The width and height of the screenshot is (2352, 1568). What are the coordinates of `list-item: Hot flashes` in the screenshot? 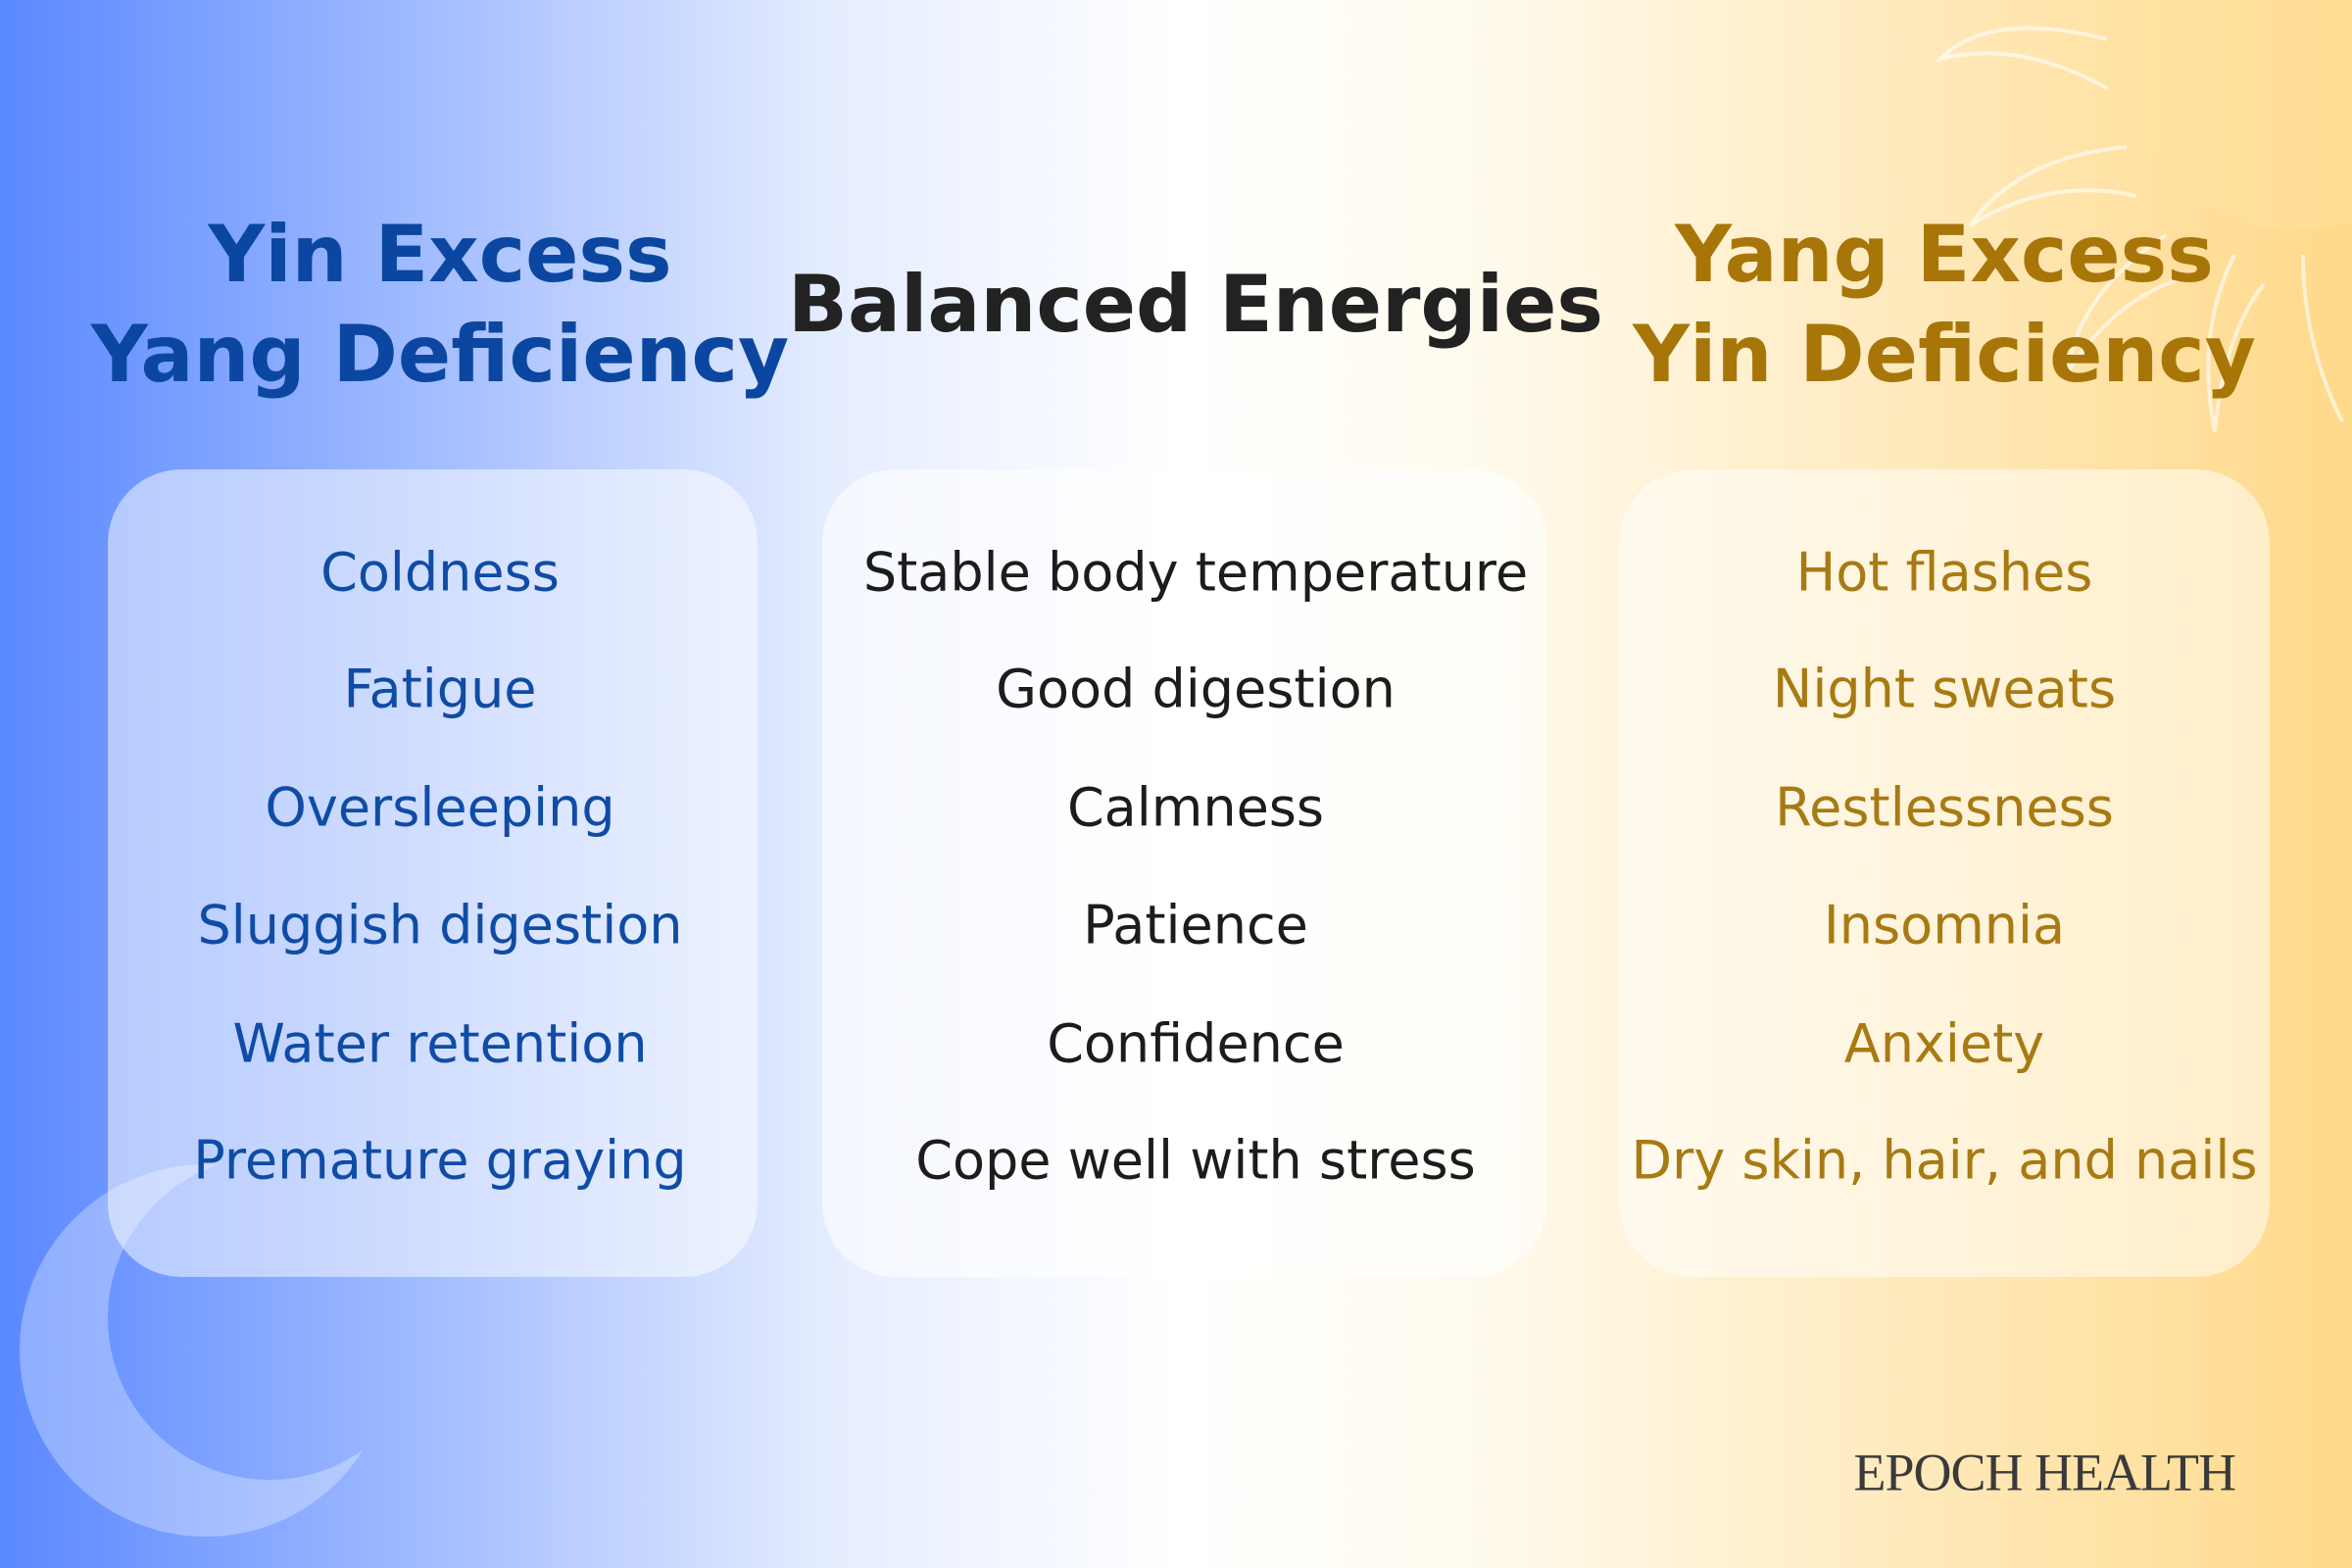 It's located at (1944, 573).